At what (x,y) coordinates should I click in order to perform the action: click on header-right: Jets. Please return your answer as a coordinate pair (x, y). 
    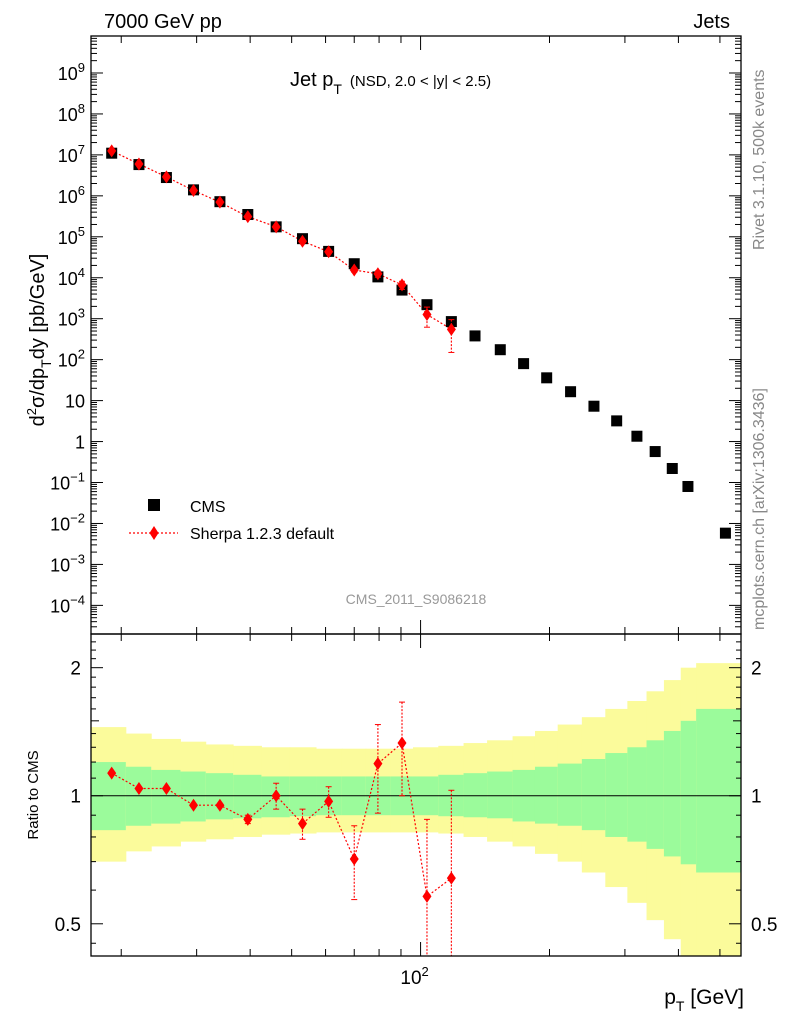
    Looking at the image, I should click on (711, 22).